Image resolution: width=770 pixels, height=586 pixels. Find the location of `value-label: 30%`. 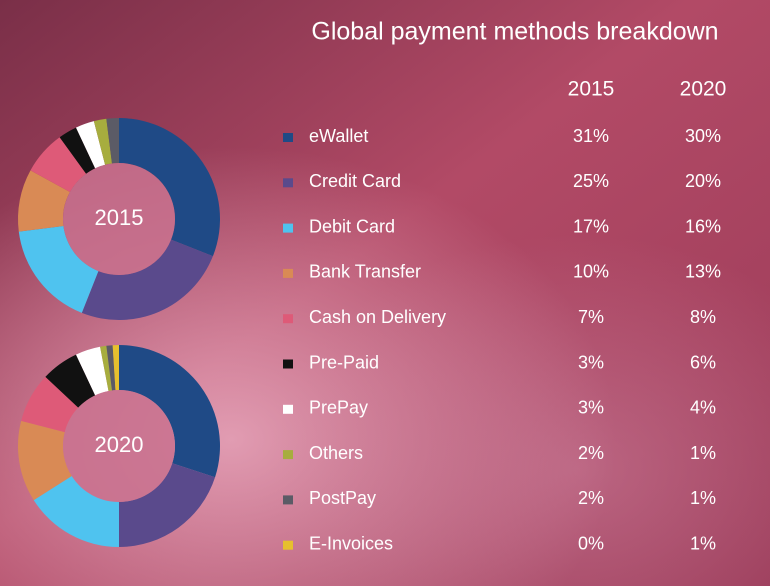

value-label: 30% is located at coordinates (703, 136).